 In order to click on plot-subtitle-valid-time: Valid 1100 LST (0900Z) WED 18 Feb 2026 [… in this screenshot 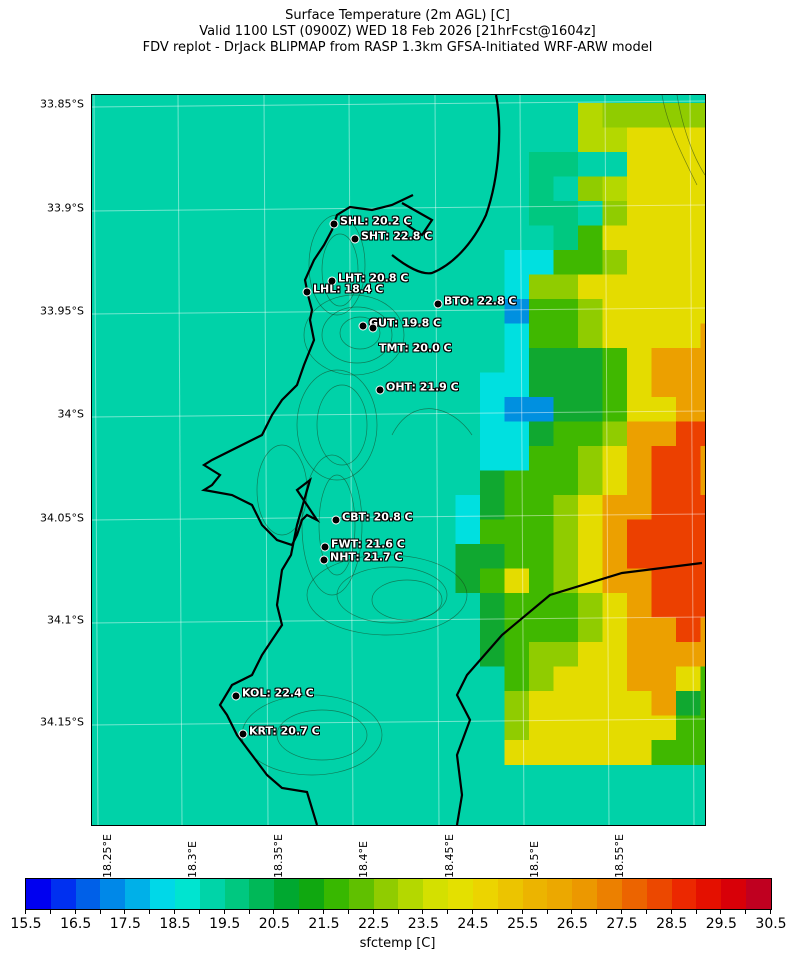, I will do `click(397, 31)`.